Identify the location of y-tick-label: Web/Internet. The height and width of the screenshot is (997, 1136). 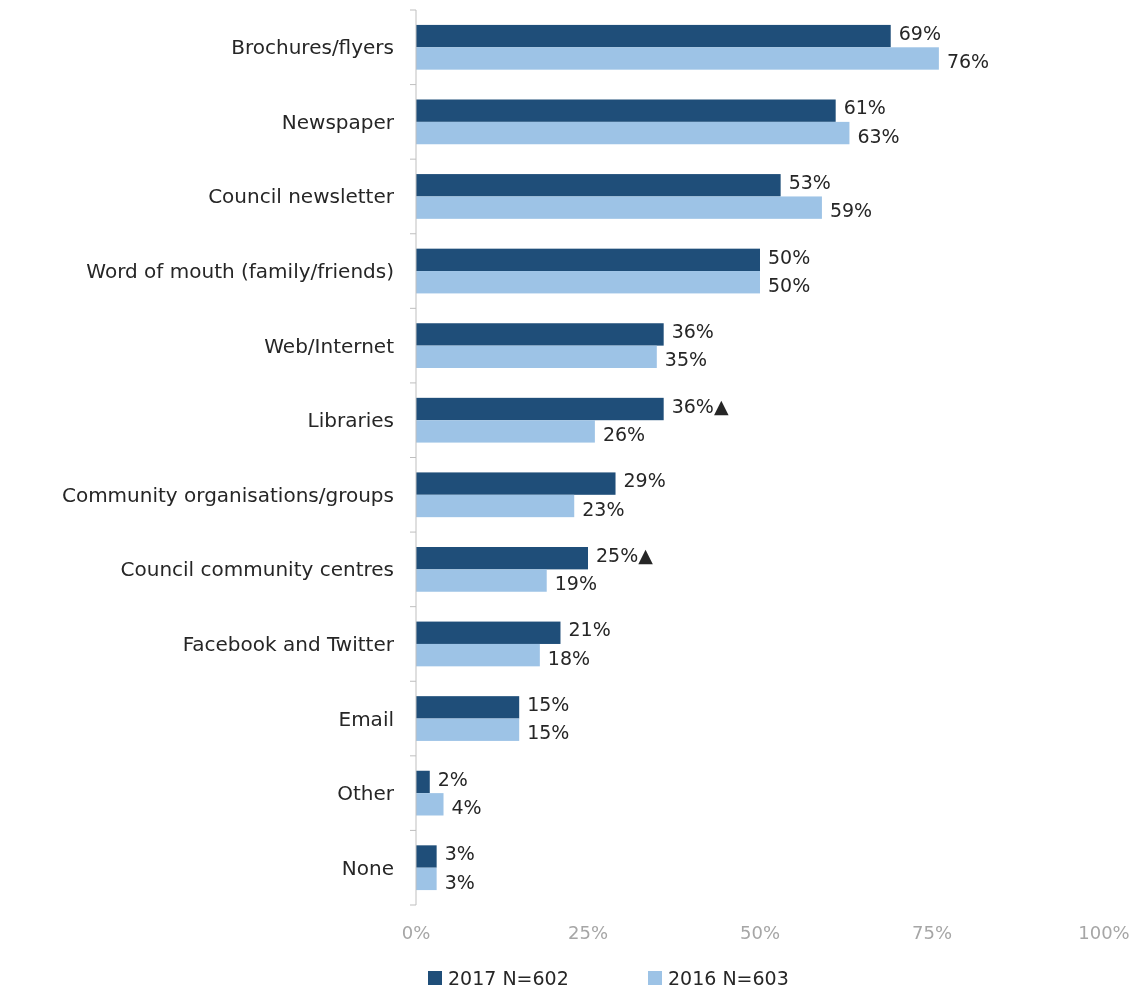
(329, 345).